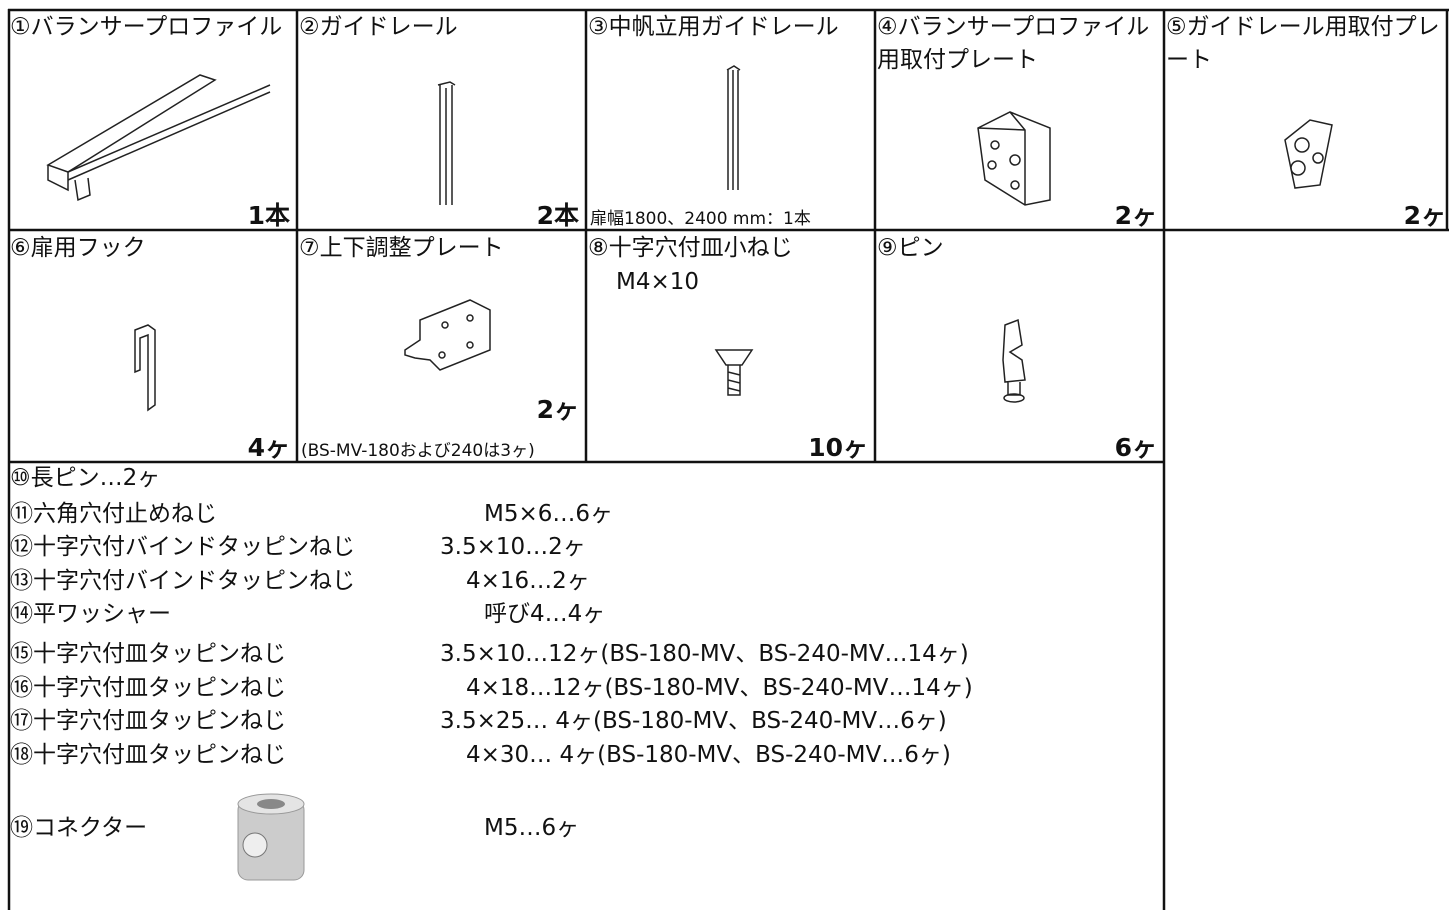 This screenshot has height=910, width=1449. What do you see at coordinates (79, 828) in the screenshot?
I see `list-name: ⑲コネクター` at bounding box center [79, 828].